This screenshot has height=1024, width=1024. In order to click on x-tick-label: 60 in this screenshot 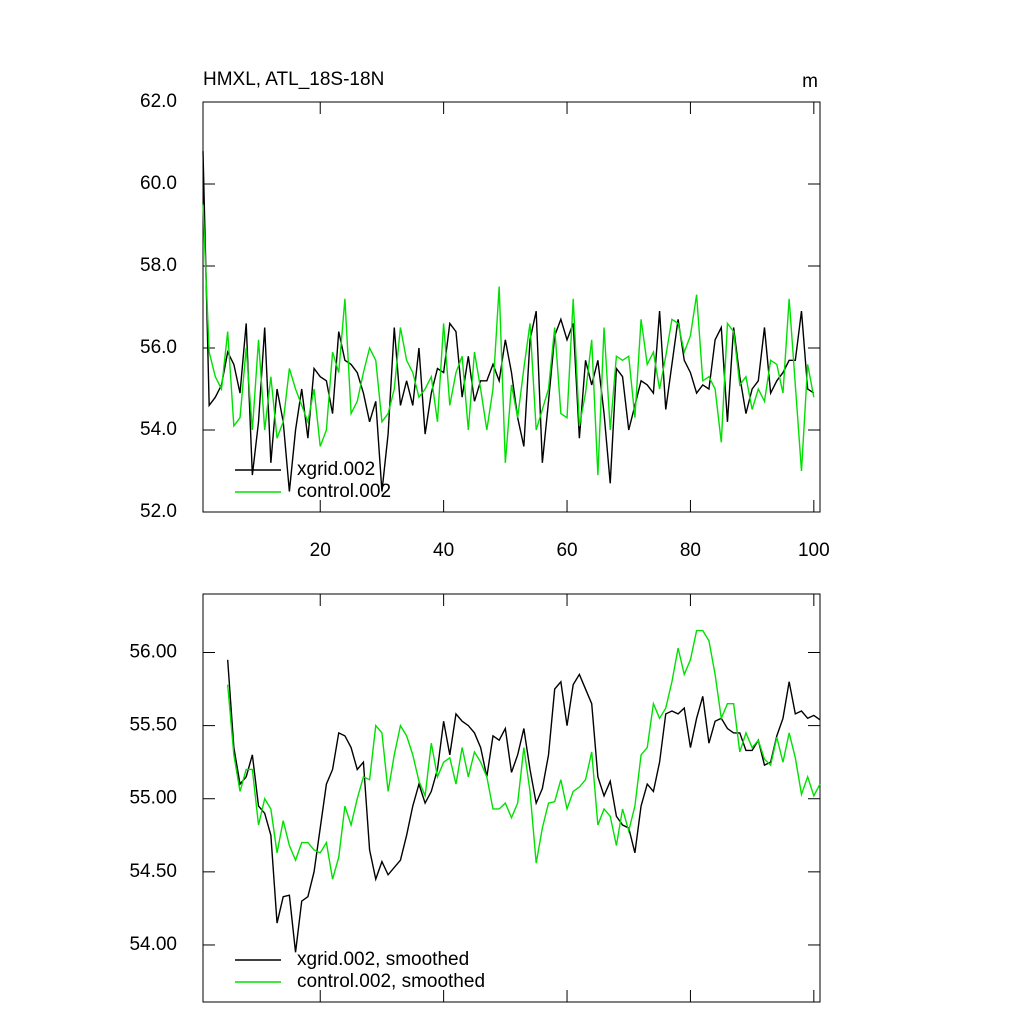, I will do `click(566, 550)`.